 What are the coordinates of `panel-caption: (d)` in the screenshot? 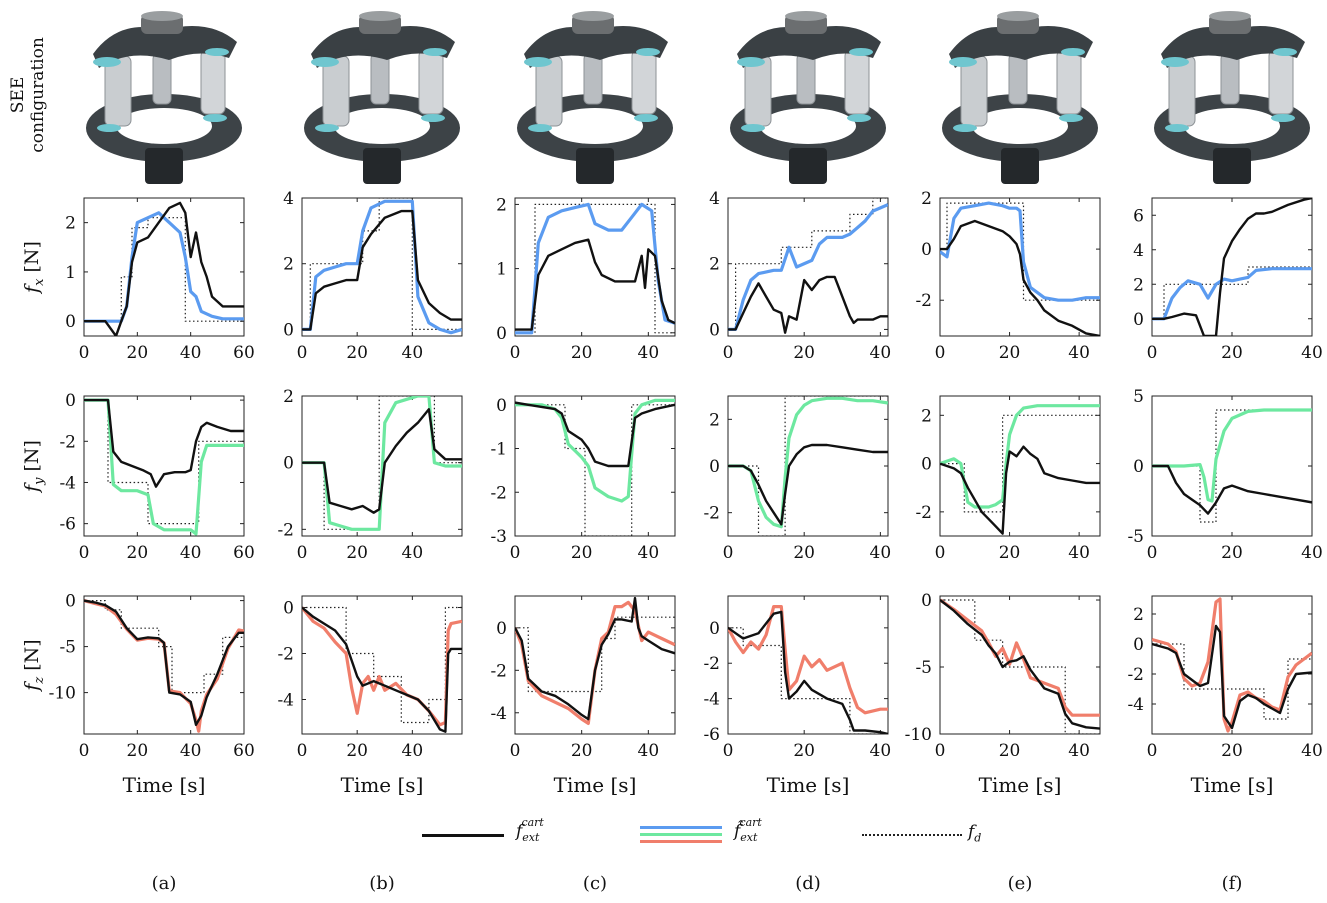 It's located at (808, 883).